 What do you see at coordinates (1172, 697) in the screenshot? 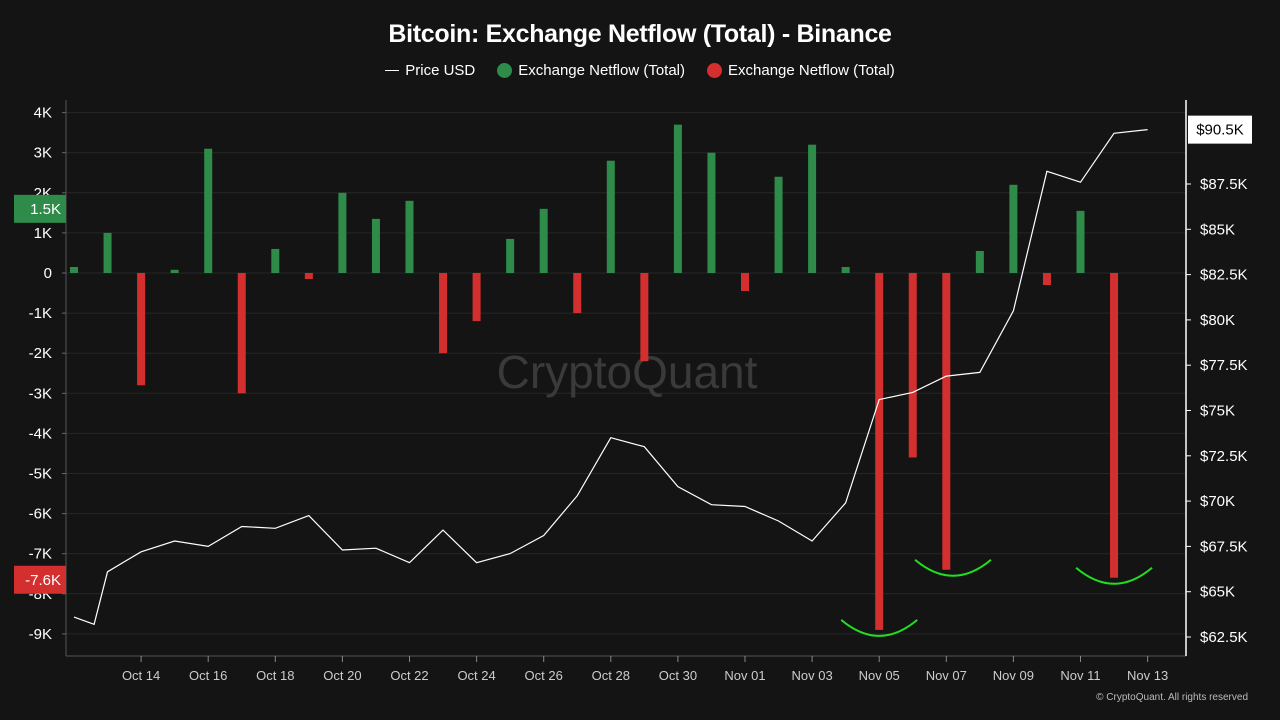
I see `copyright-text: © CryptoQuant. All rights reserved` at bounding box center [1172, 697].